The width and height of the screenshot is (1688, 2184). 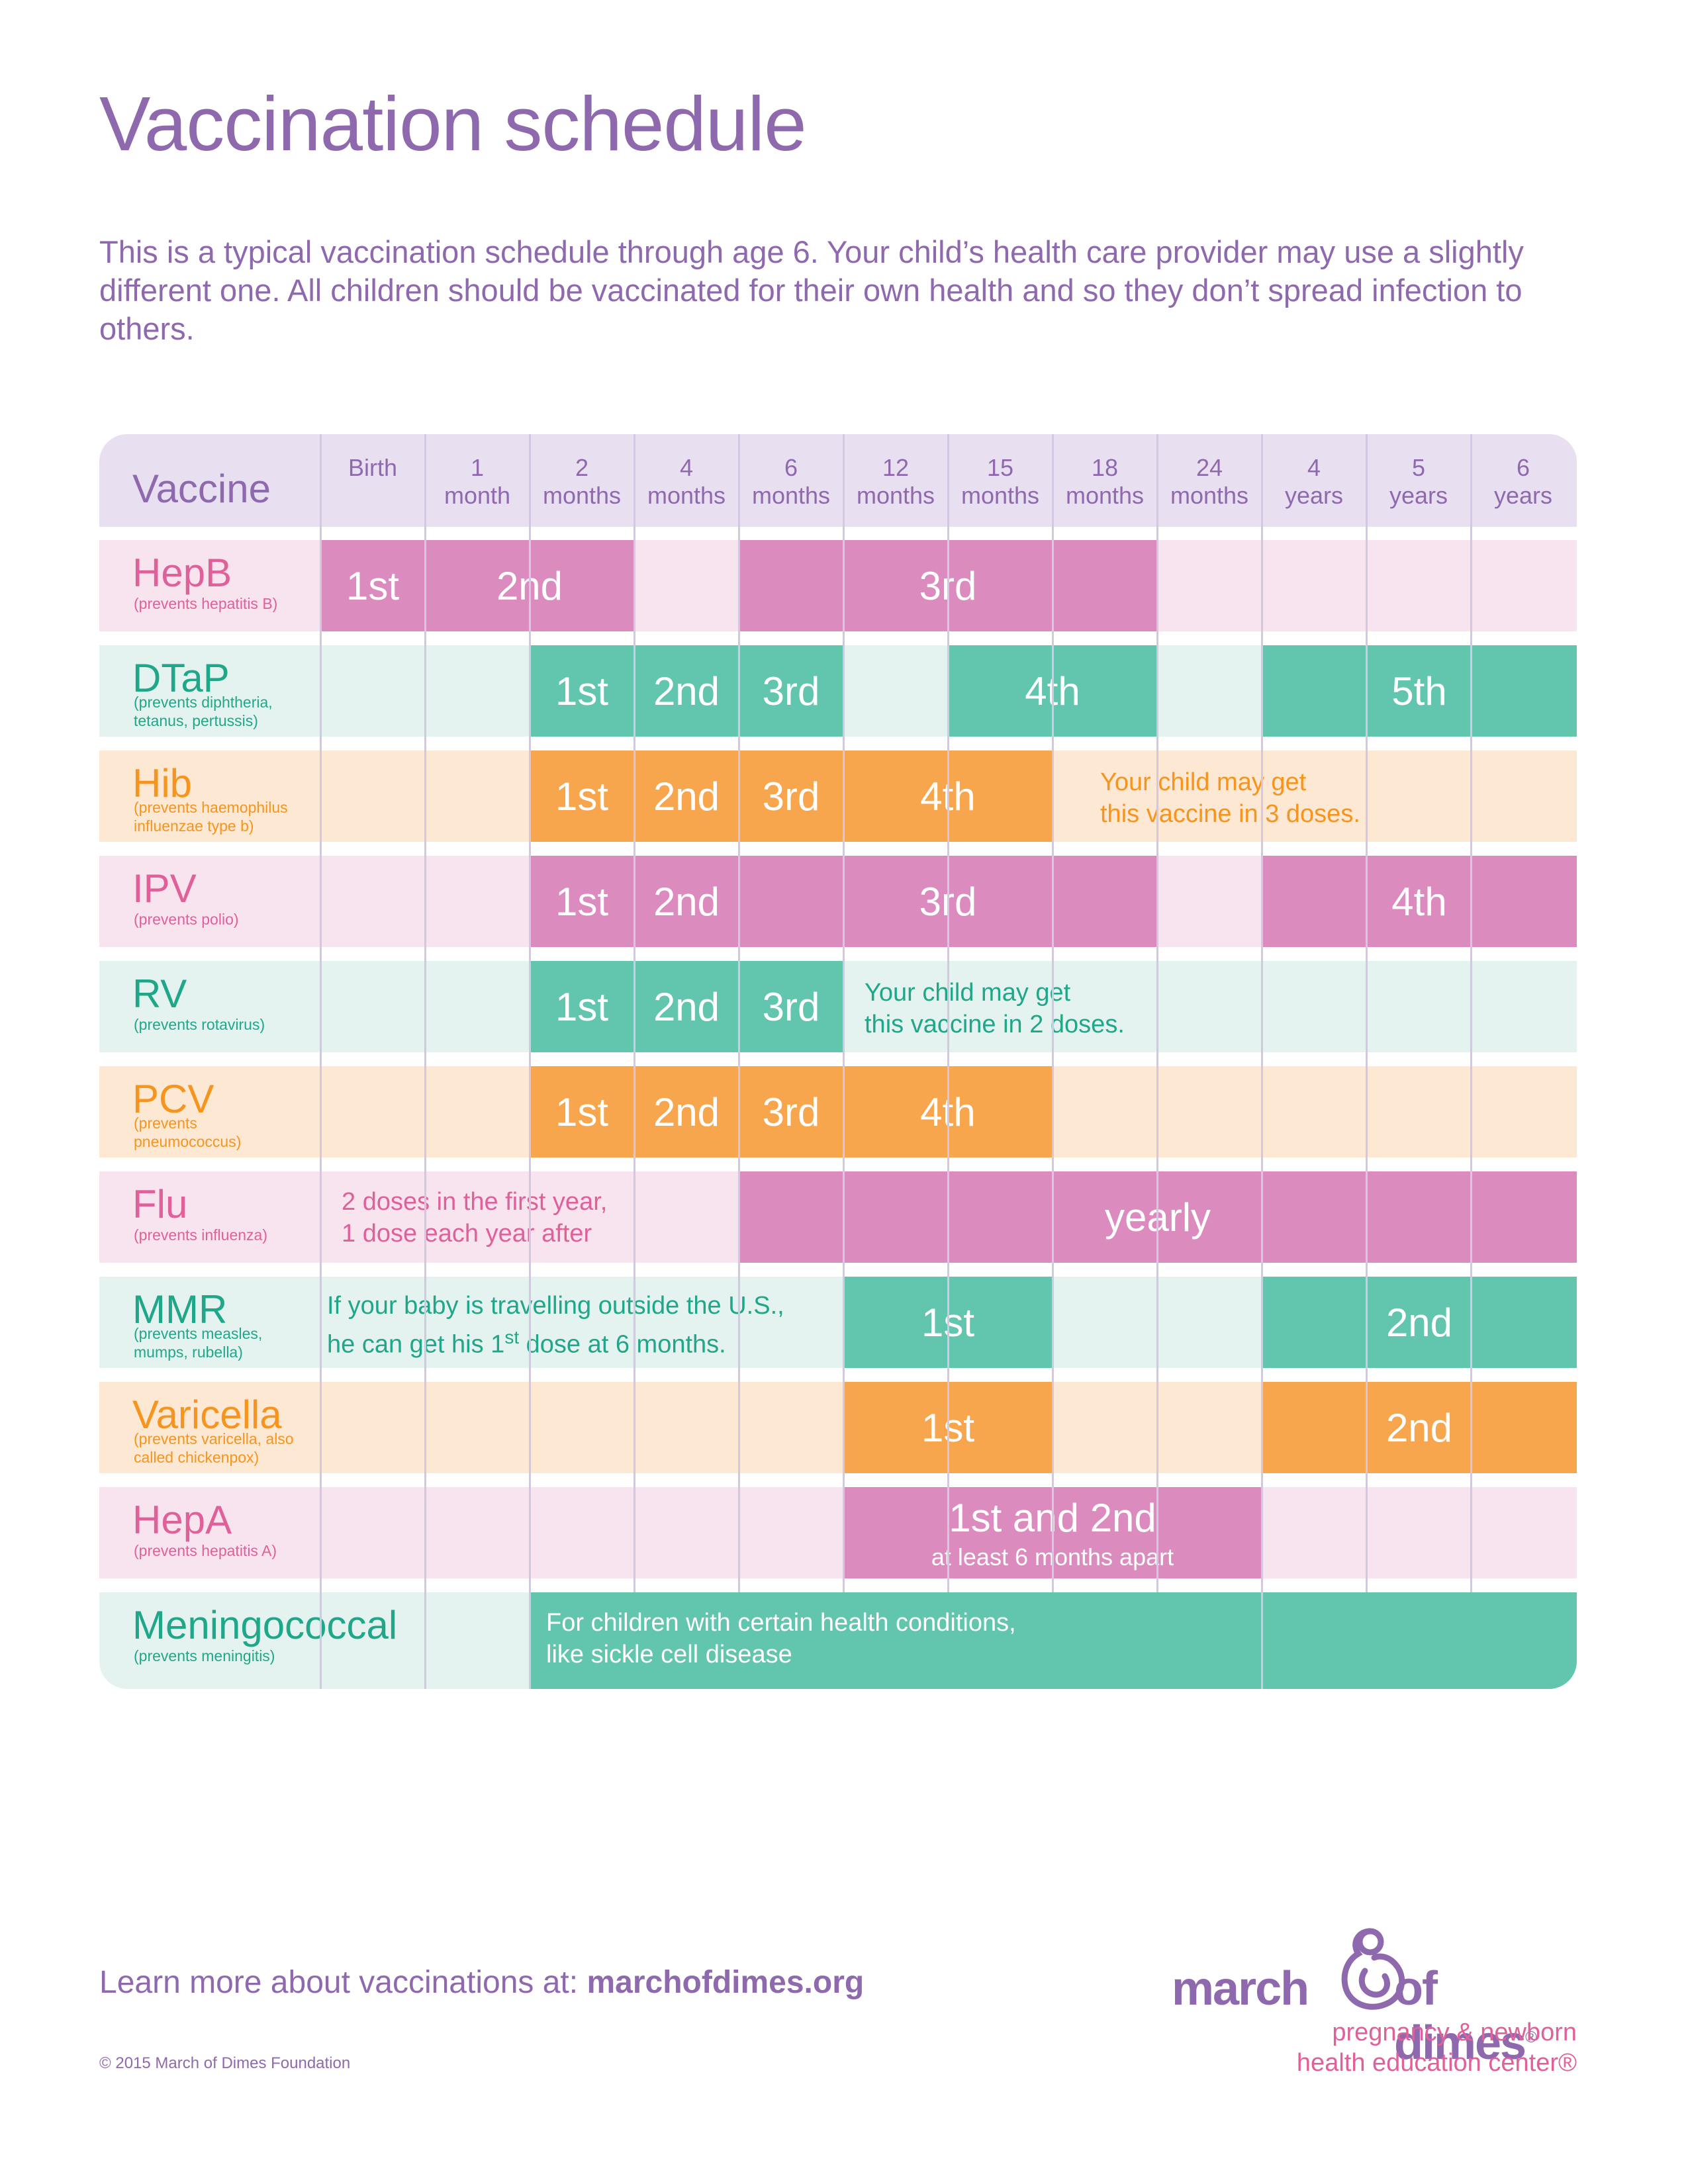 I want to click on col-header-5-years: 5 years, so click(x=1418, y=481).